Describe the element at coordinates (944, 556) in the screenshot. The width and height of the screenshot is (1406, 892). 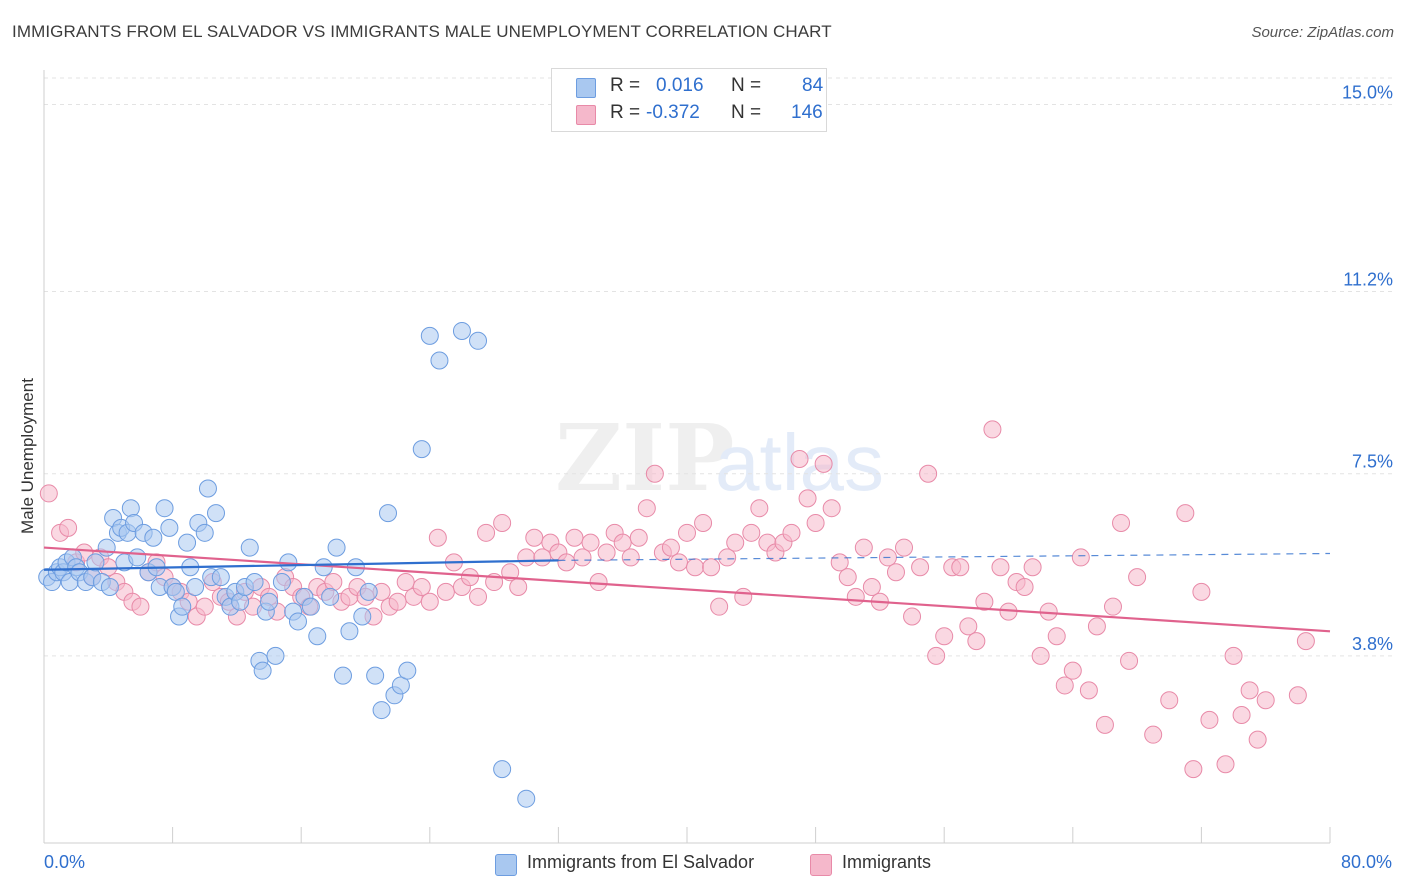
I see `el-salvador-trend-extension` at that location.